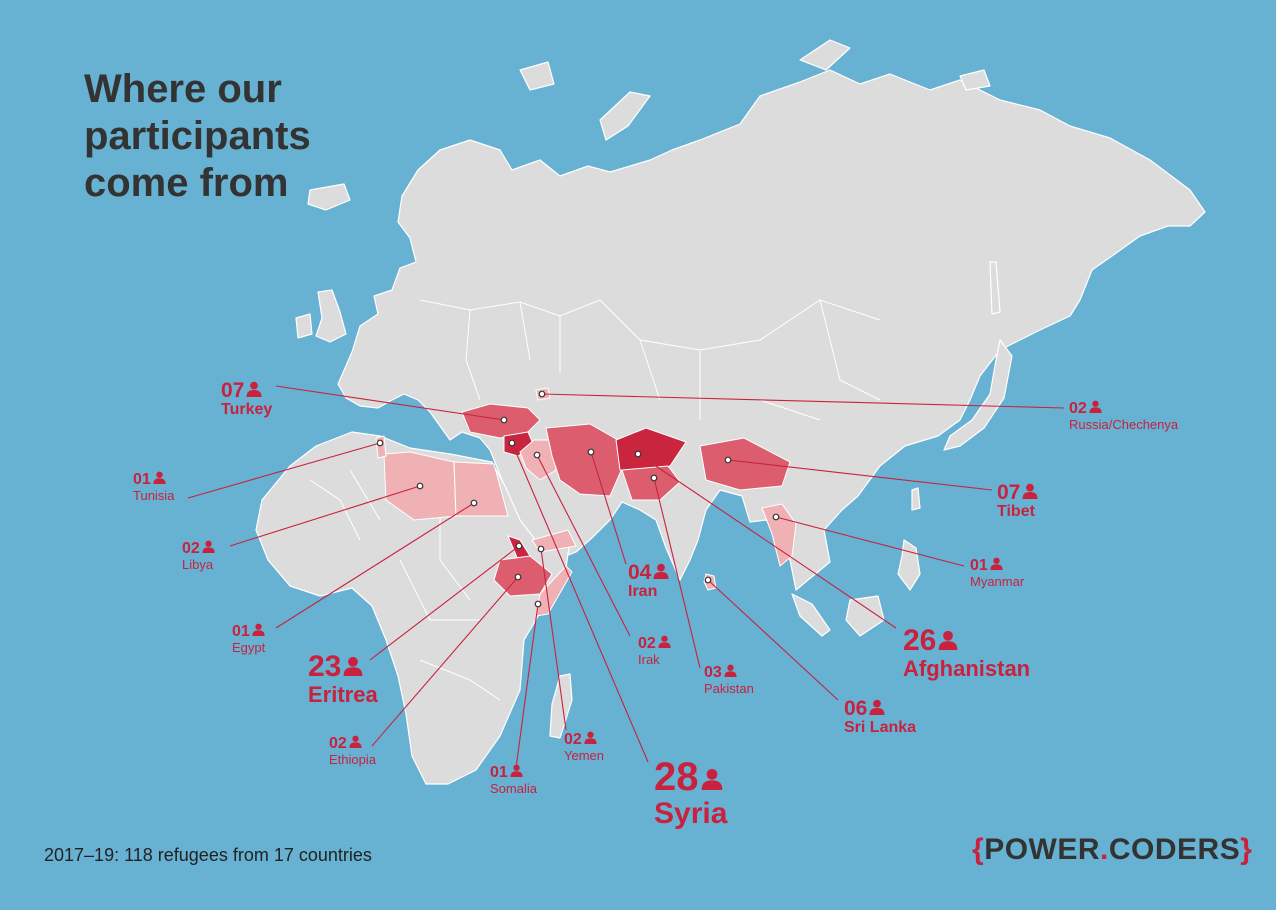  I want to click on count-srilanka: 06, so click(856, 708).